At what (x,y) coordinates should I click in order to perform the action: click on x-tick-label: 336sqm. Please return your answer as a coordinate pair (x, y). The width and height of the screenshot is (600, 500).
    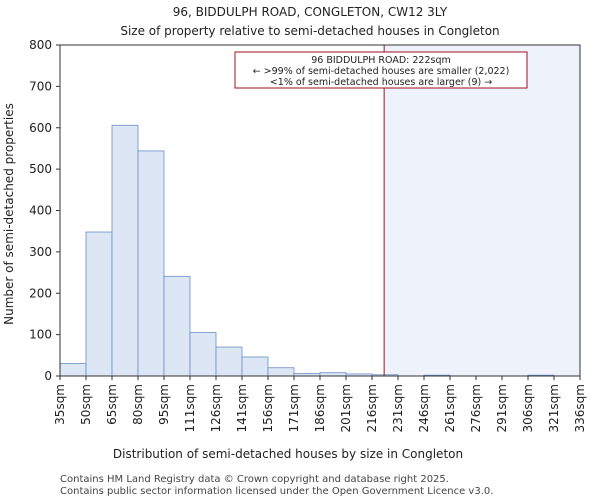
    Looking at the image, I should click on (580, 408).